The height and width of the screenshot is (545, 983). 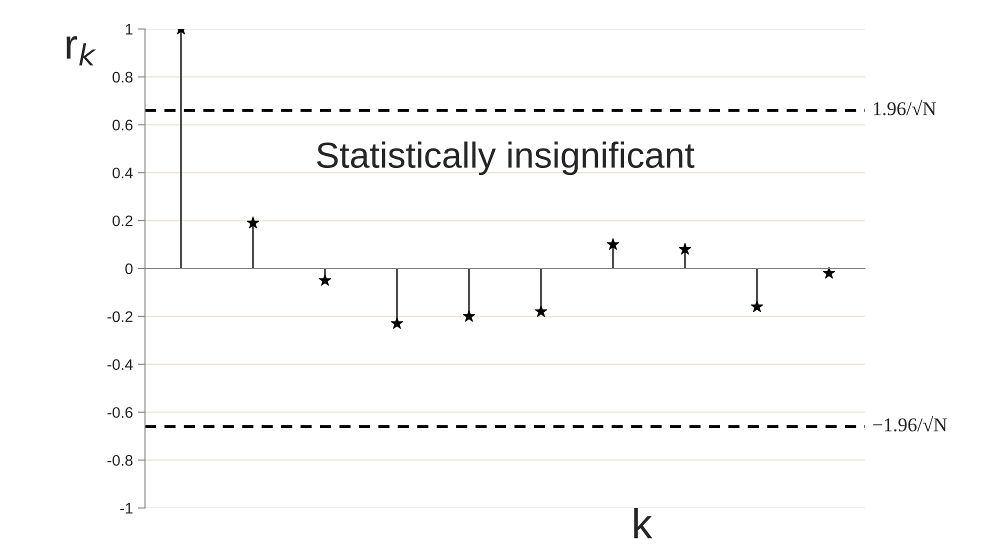 What do you see at coordinates (120, 364) in the screenshot?
I see `y-tick-label: -0.4` at bounding box center [120, 364].